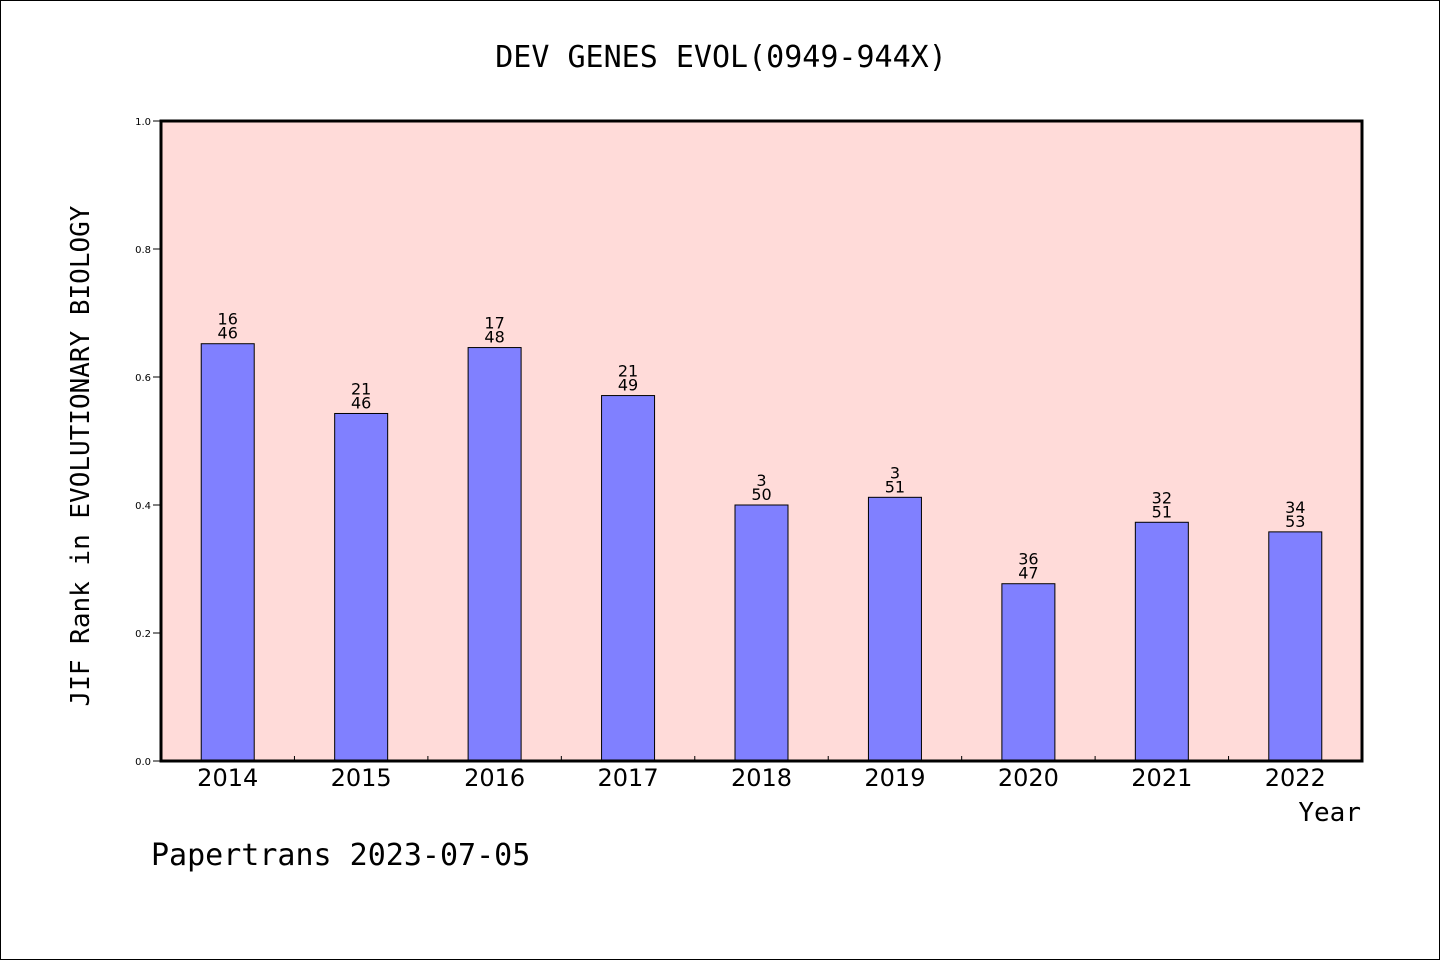  What do you see at coordinates (143, 762) in the screenshot?
I see `y-tick-label-0.0: 0.0` at bounding box center [143, 762].